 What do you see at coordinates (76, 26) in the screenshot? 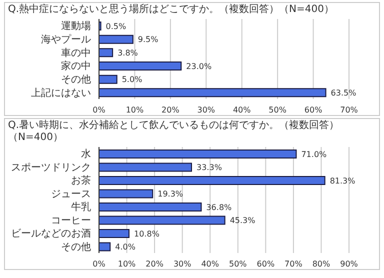
I see `y-tick-label: 運動場` at bounding box center [76, 26].